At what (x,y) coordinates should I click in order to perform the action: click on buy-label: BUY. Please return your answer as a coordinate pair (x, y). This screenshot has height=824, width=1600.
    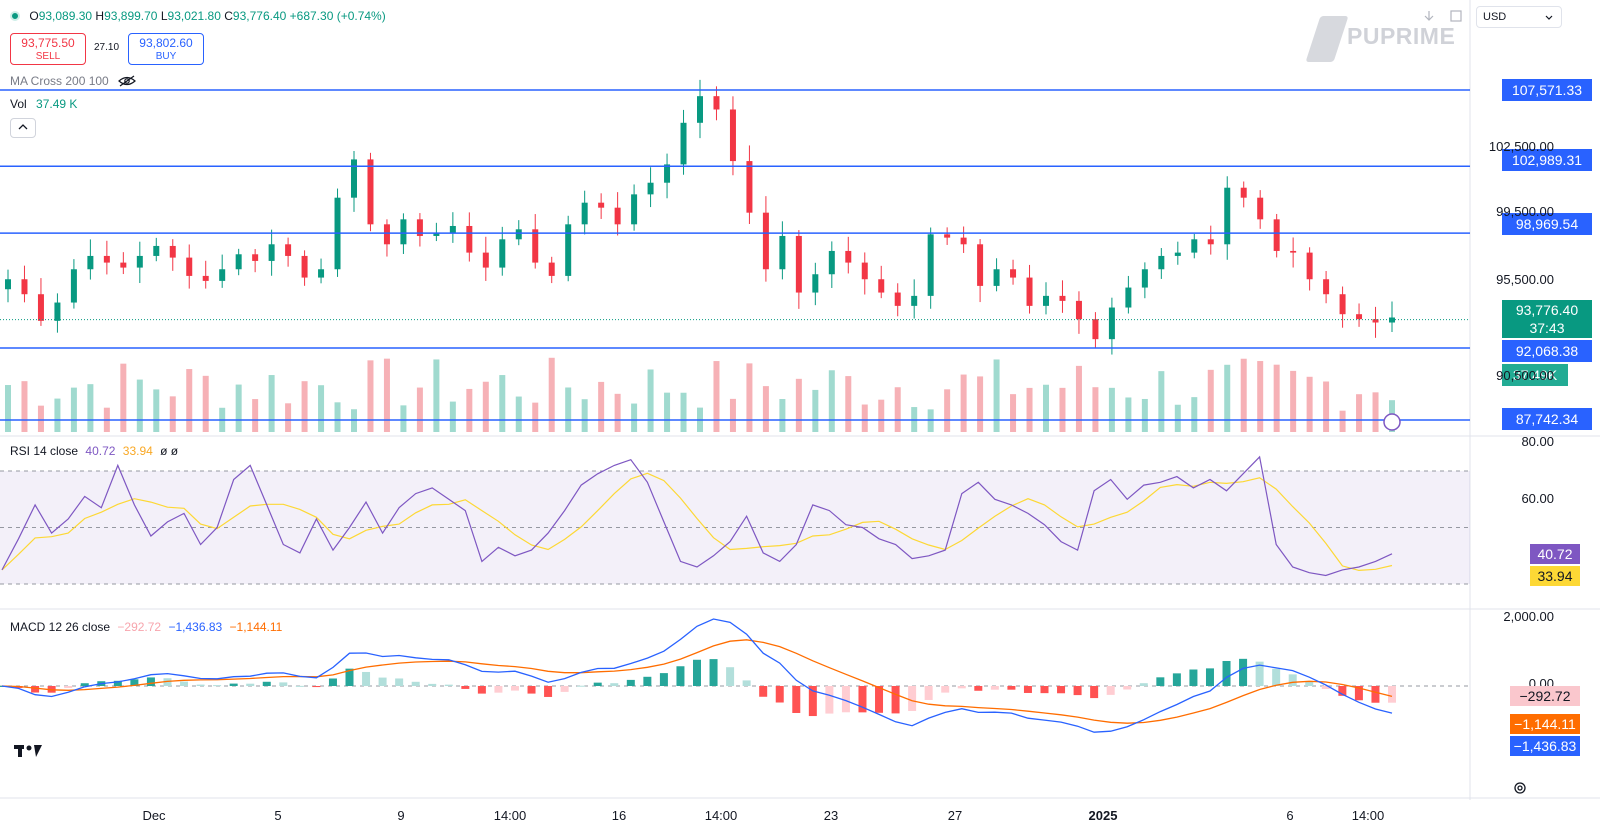
    Looking at the image, I should click on (166, 56).